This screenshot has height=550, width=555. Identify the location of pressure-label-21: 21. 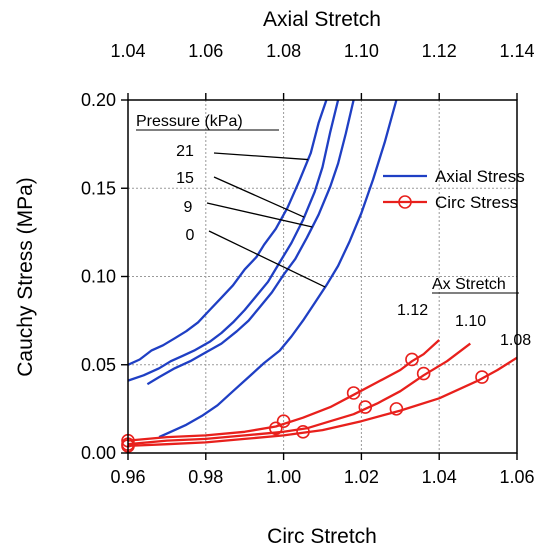
(185, 151).